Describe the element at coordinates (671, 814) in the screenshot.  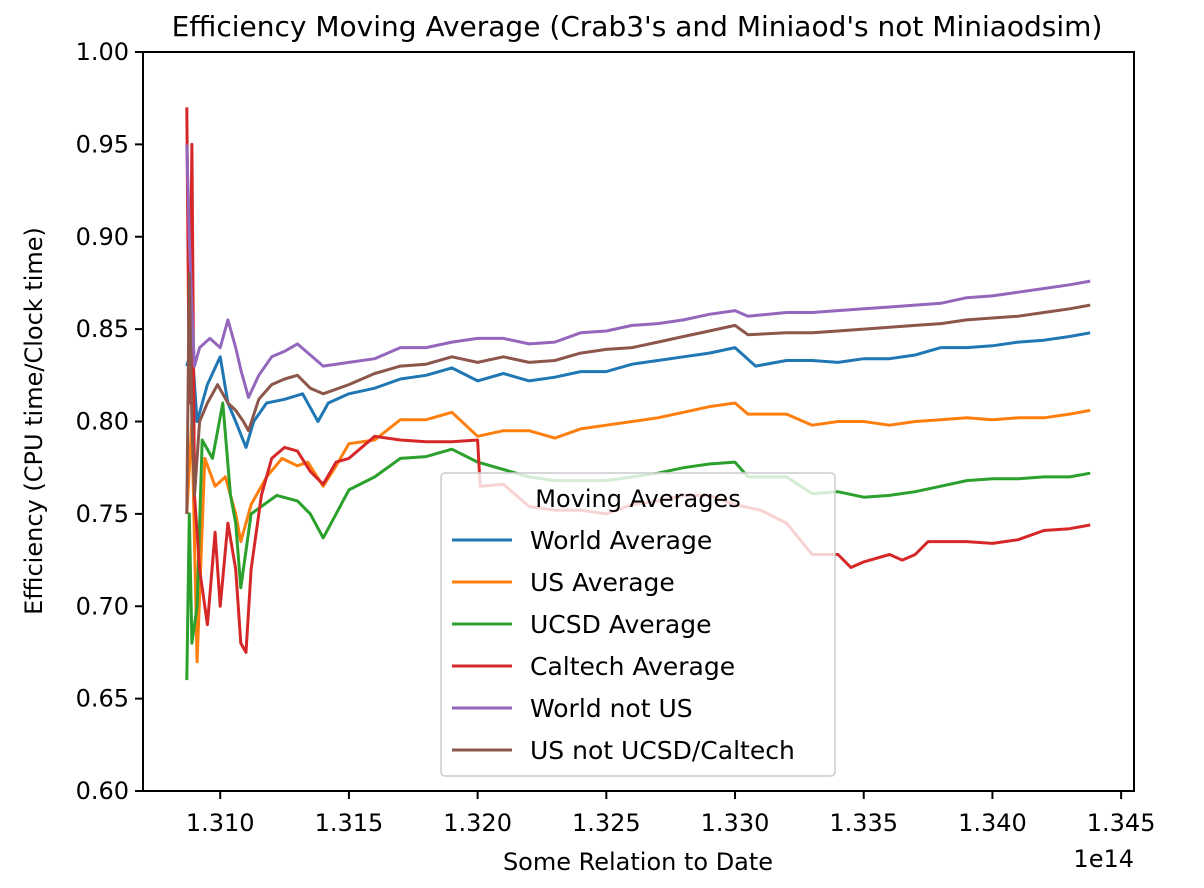
I see `x-axis-ticks: 1.310 1.315 1.320 1.325 1.330 1.335 1.340 1.345` at that location.